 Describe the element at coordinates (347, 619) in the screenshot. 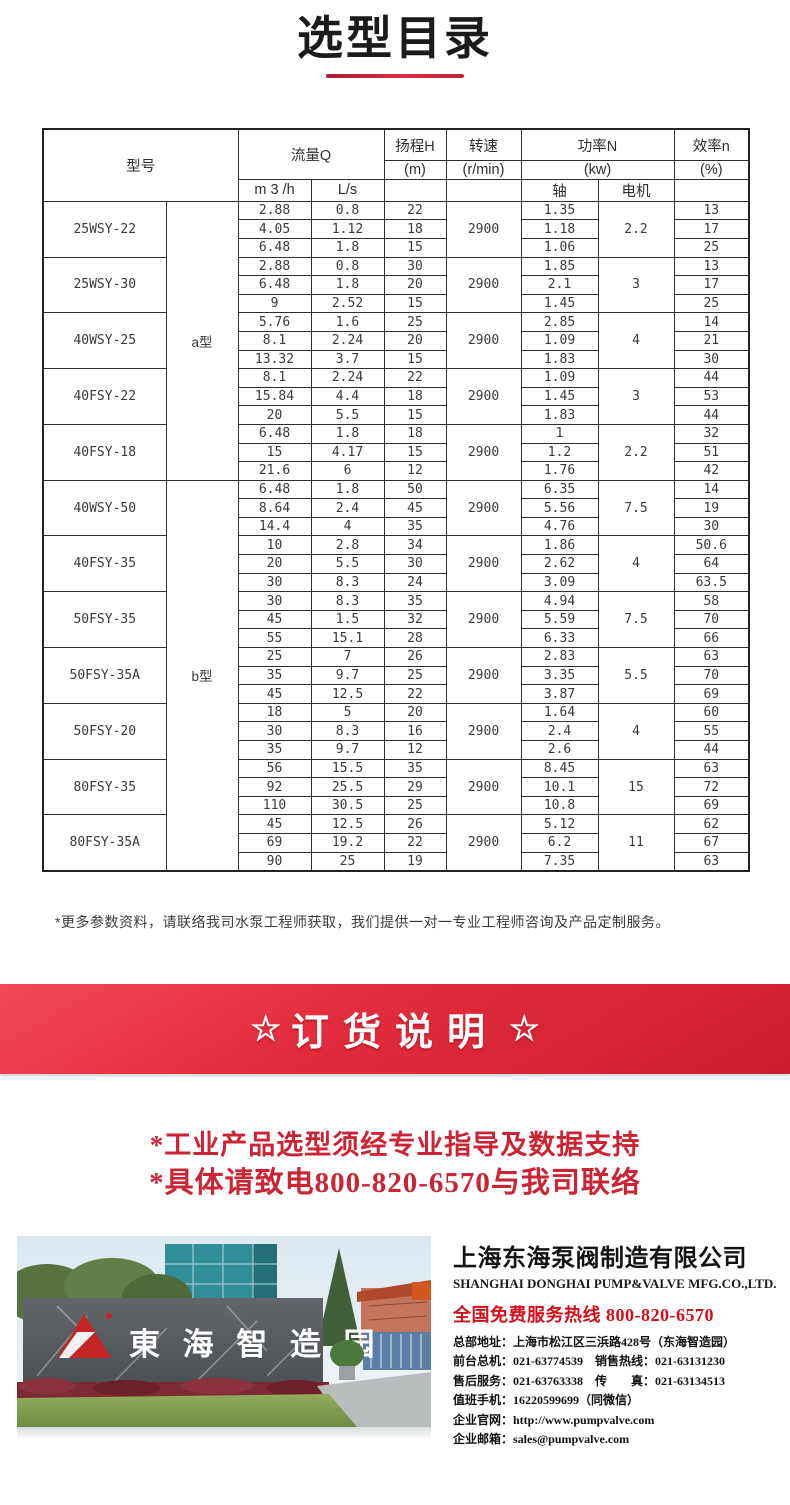

I see `flow-ls-cell: 1.5` at that location.